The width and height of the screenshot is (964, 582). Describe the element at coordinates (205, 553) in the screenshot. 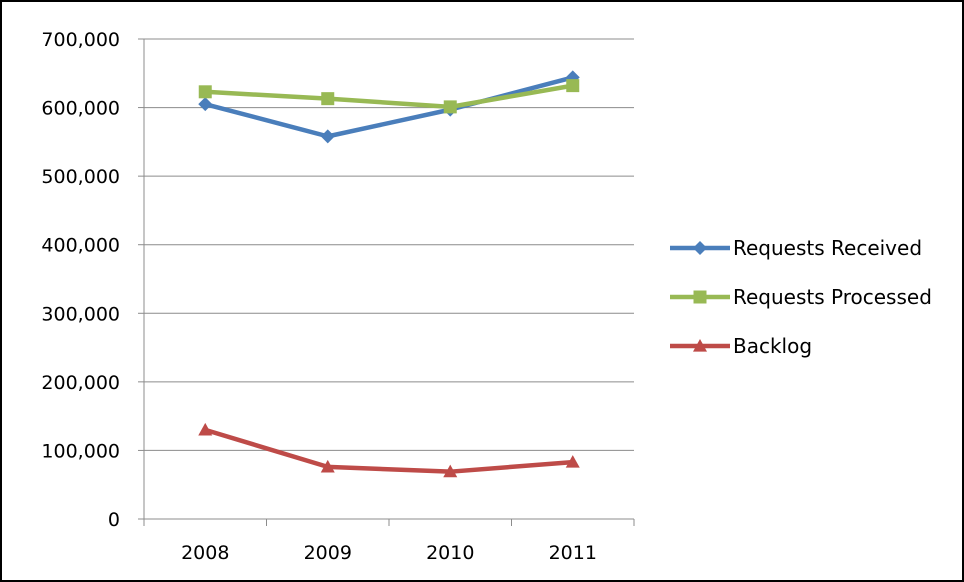

I see `x-tick-label: 2008` at that location.